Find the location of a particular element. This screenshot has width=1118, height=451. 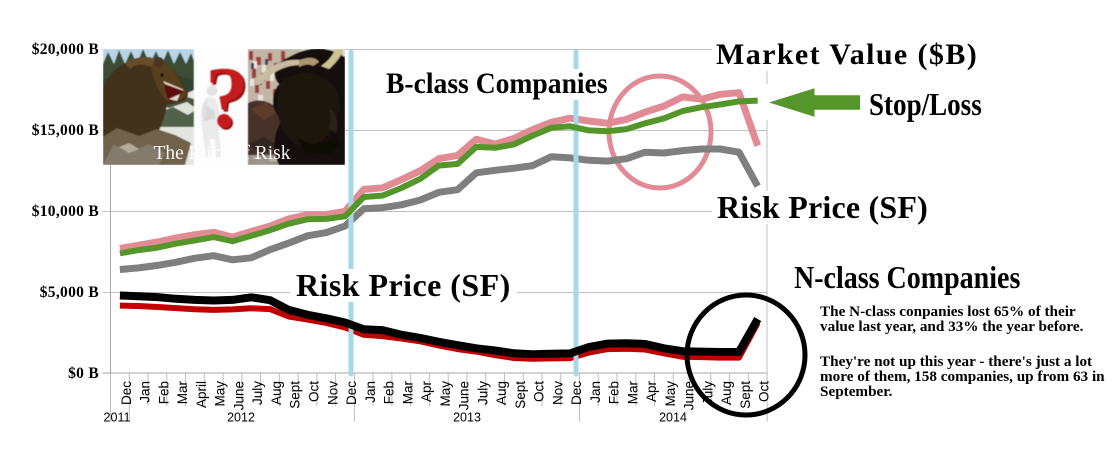

svg-text: The Price of Risk is located at coordinates (221, 153).